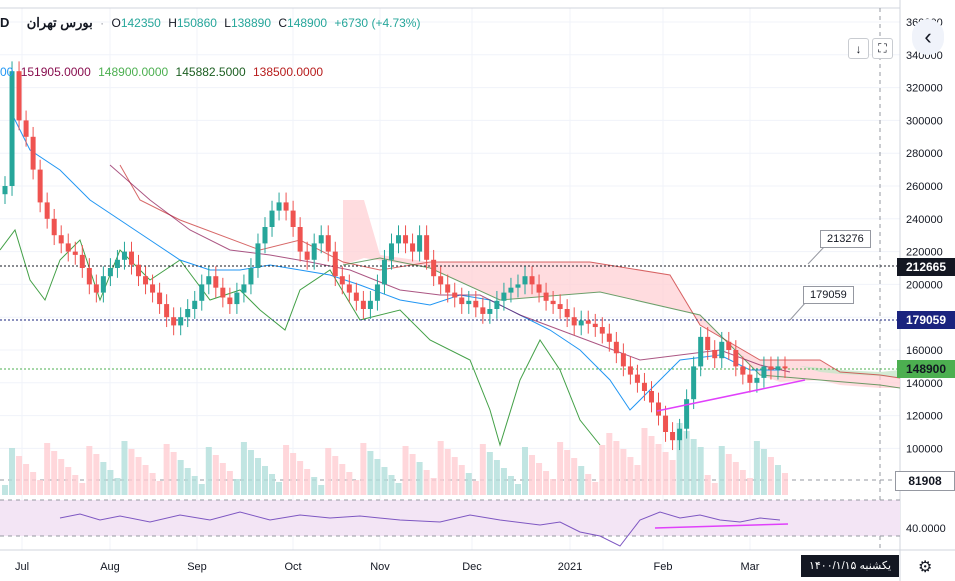  Describe the element at coordinates (828, 295) in the screenshot. I see `callout-lower: 179059` at that location.